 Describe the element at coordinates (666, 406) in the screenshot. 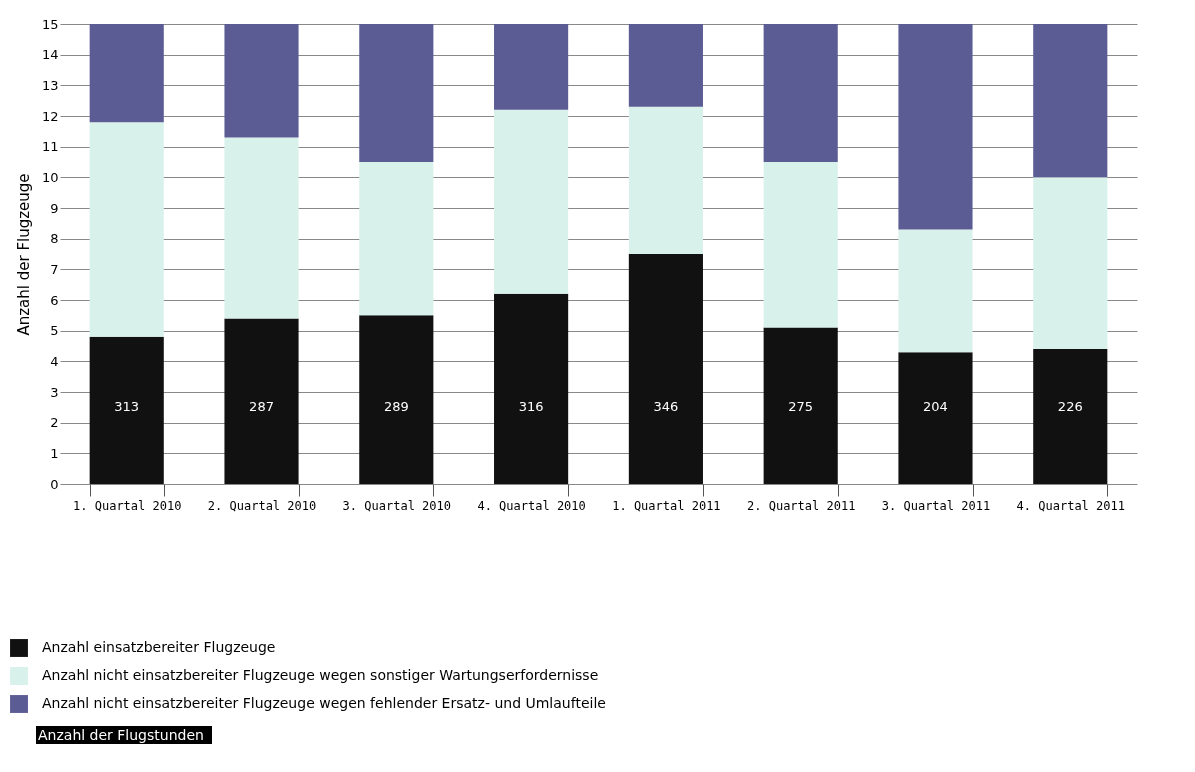

I see `annotation: 346` at that location.